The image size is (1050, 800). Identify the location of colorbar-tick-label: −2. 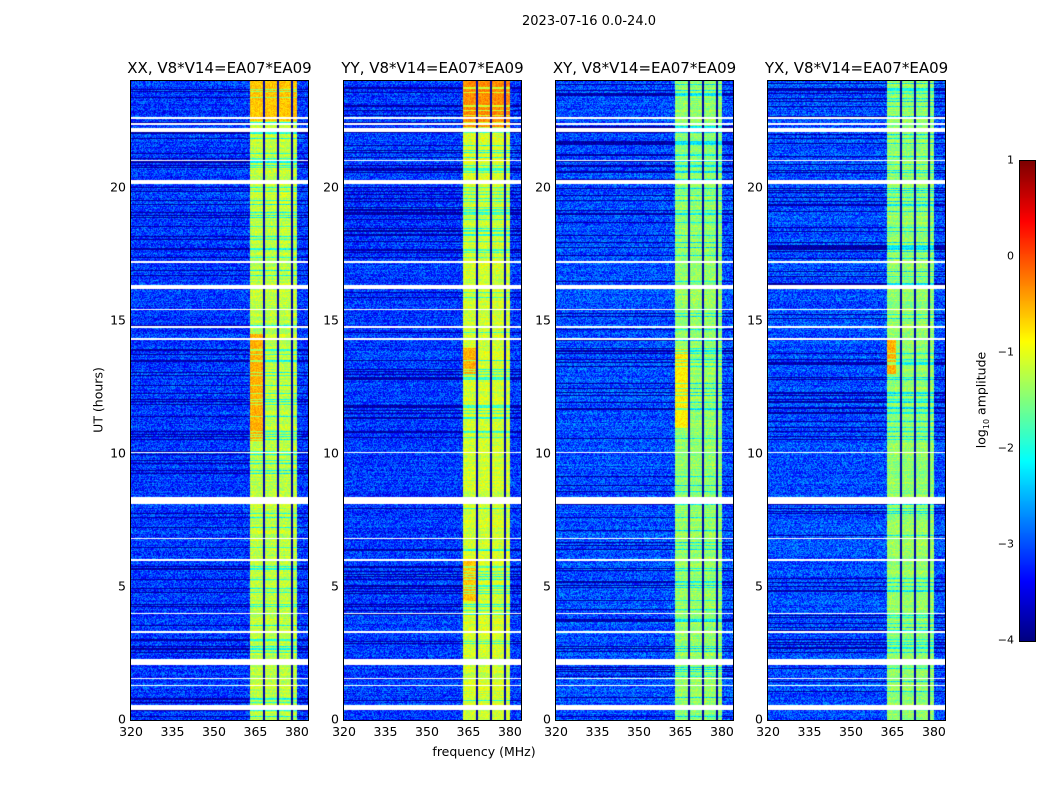
(1005, 448).